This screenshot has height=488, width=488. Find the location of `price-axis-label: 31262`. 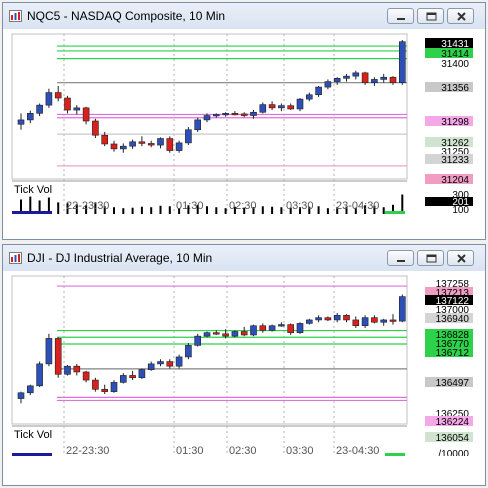

price-axis-label: 31262 is located at coordinates (455, 143).